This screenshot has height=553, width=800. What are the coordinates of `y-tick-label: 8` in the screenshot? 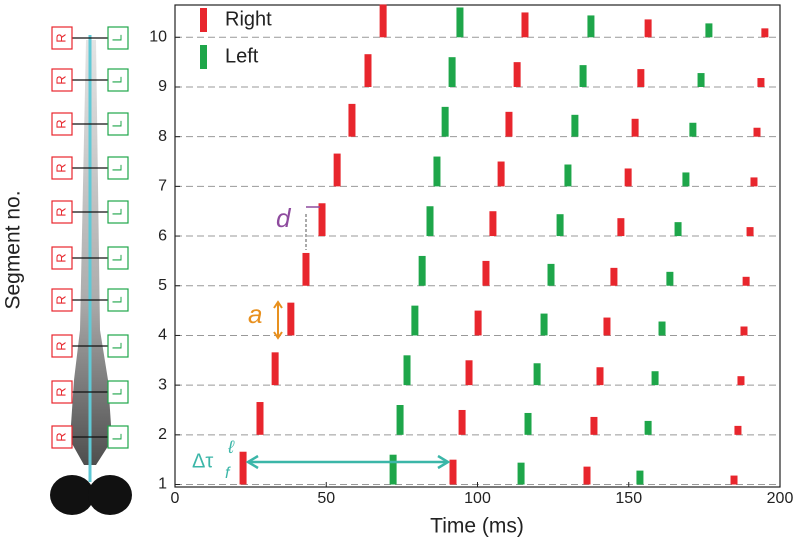 It's located at (162, 136).